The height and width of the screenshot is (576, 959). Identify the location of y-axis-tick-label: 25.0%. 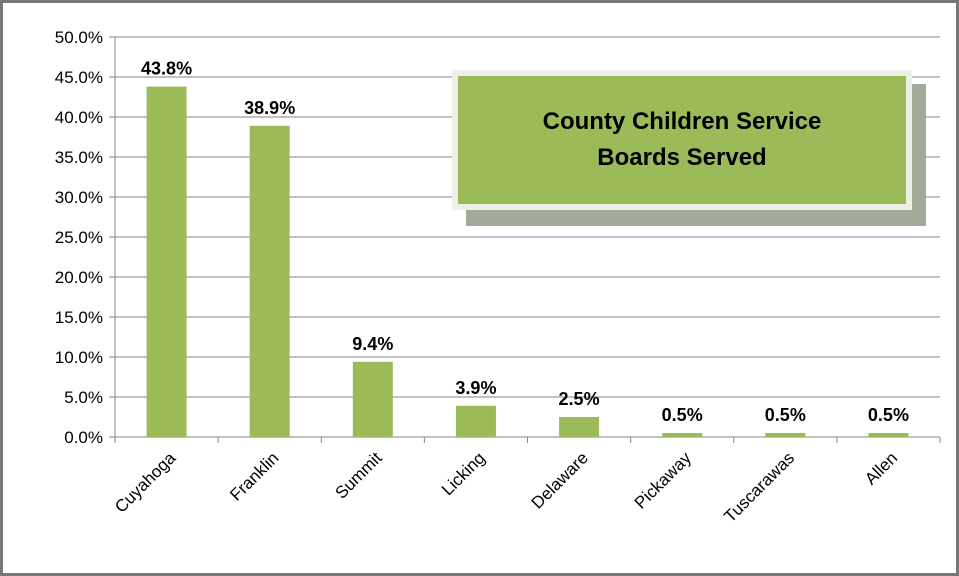
(79, 237).